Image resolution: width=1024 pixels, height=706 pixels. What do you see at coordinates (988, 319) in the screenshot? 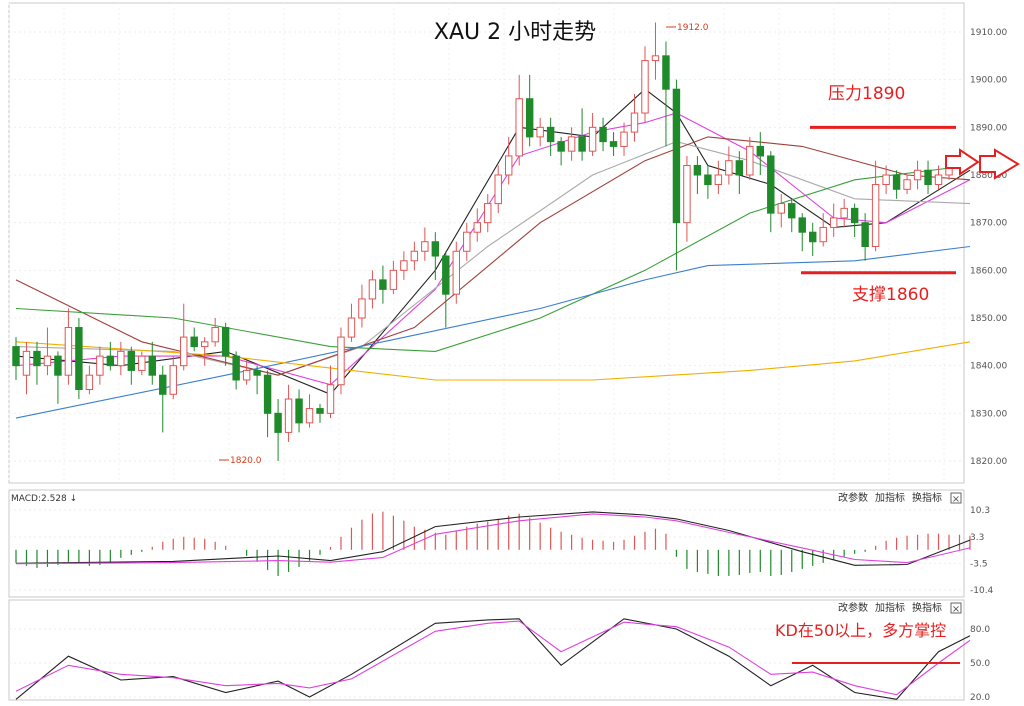
I see `y-tick-label: 1850.00` at bounding box center [988, 319].